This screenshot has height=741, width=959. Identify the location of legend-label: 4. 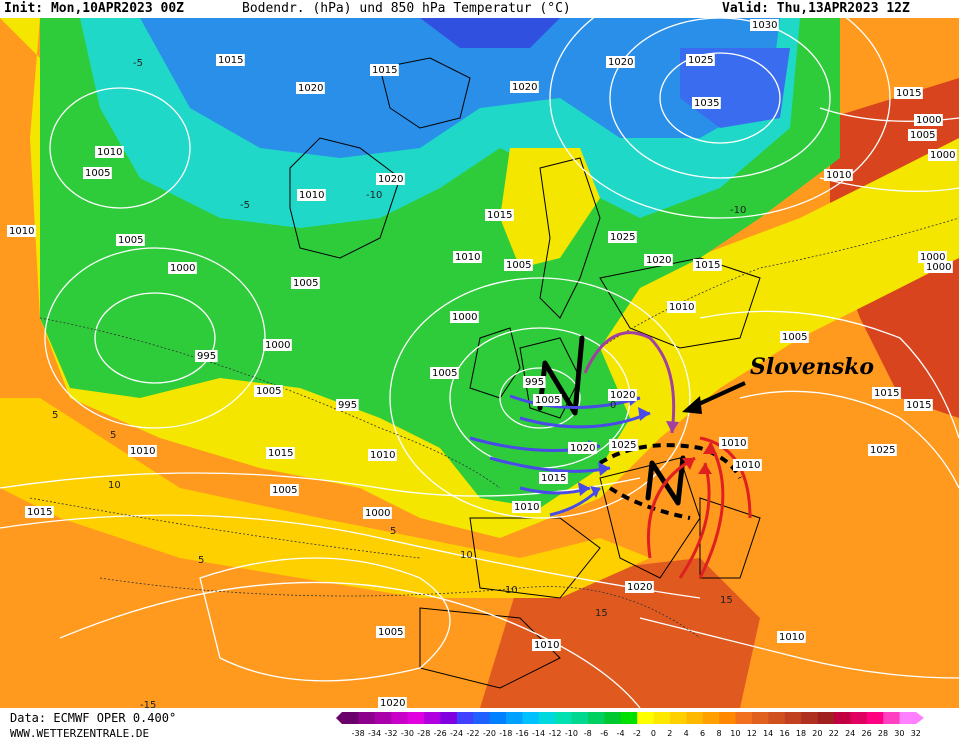
(686, 733).